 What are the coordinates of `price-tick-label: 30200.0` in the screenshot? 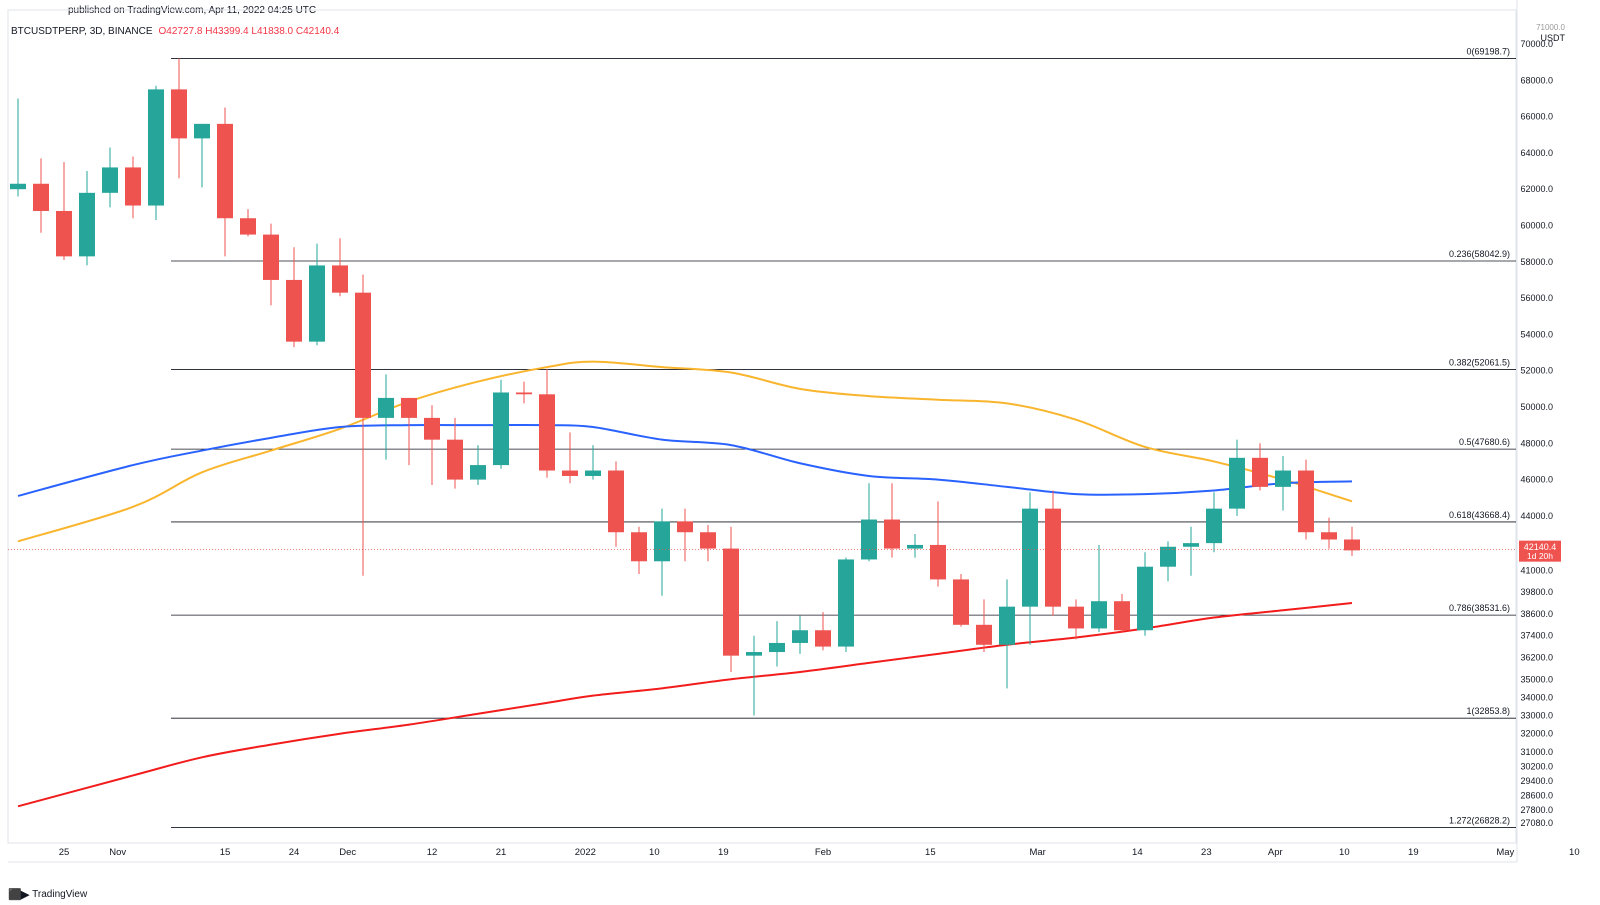 It's located at (1536, 766).